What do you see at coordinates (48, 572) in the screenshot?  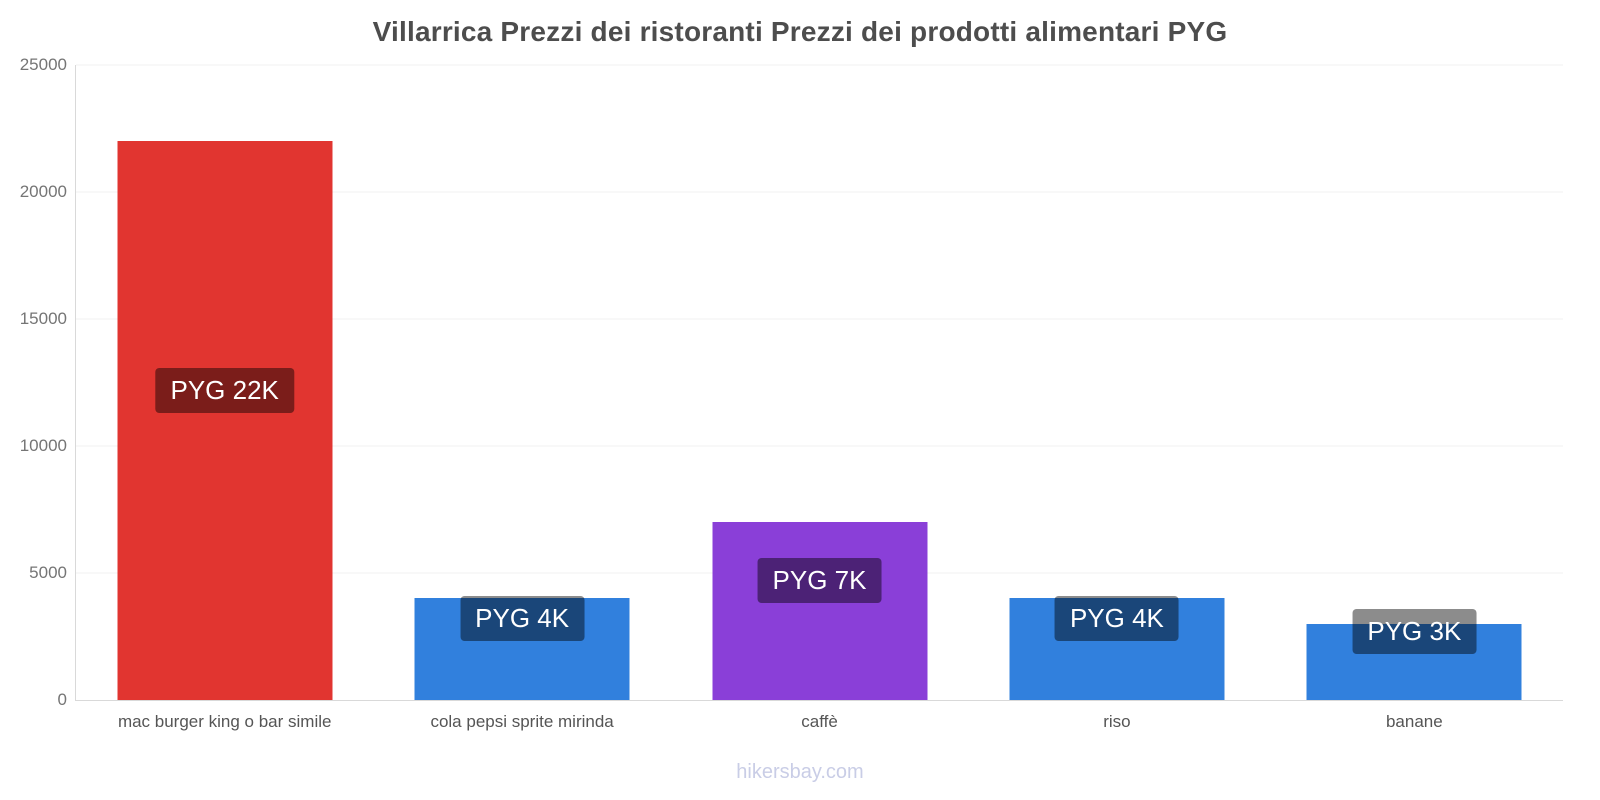 I see `y-axis-tick-label: 5000` at bounding box center [48, 572].